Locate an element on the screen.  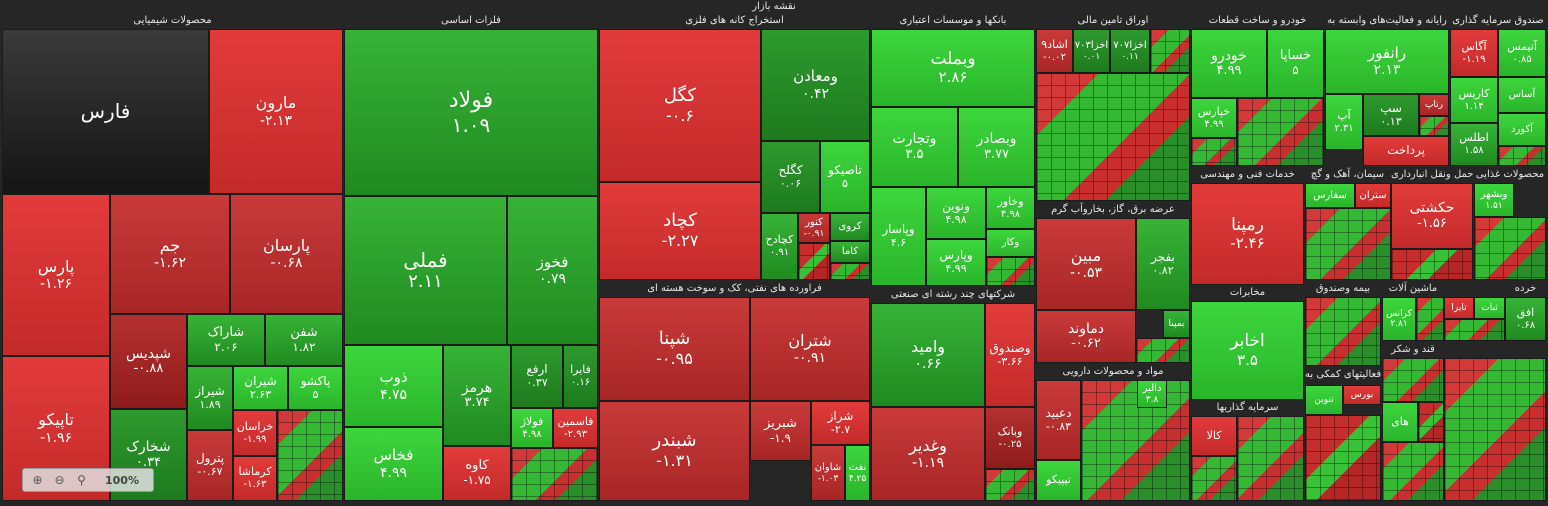
stock-tile: سپ ۰.۱۳ is located at coordinates (1391, 115).